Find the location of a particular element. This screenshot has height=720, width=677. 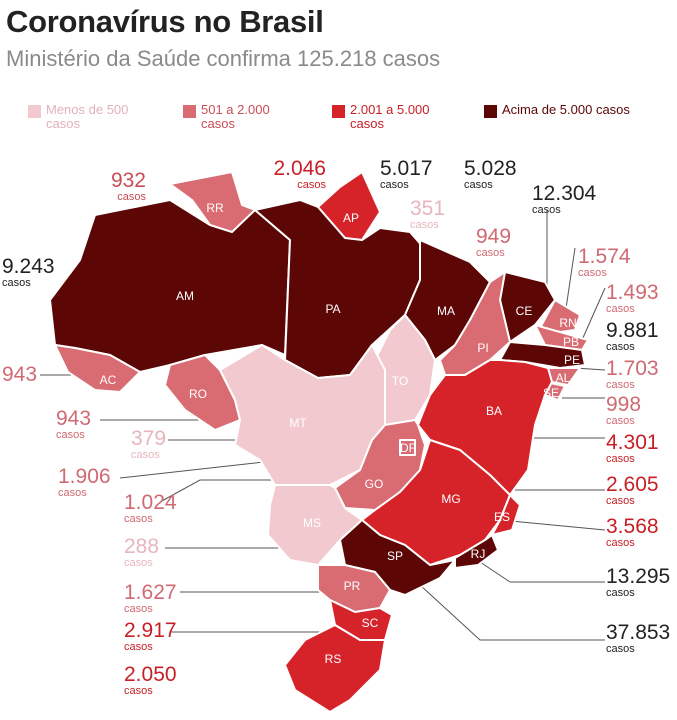

count-unit-pe: casos is located at coordinates (620, 347).